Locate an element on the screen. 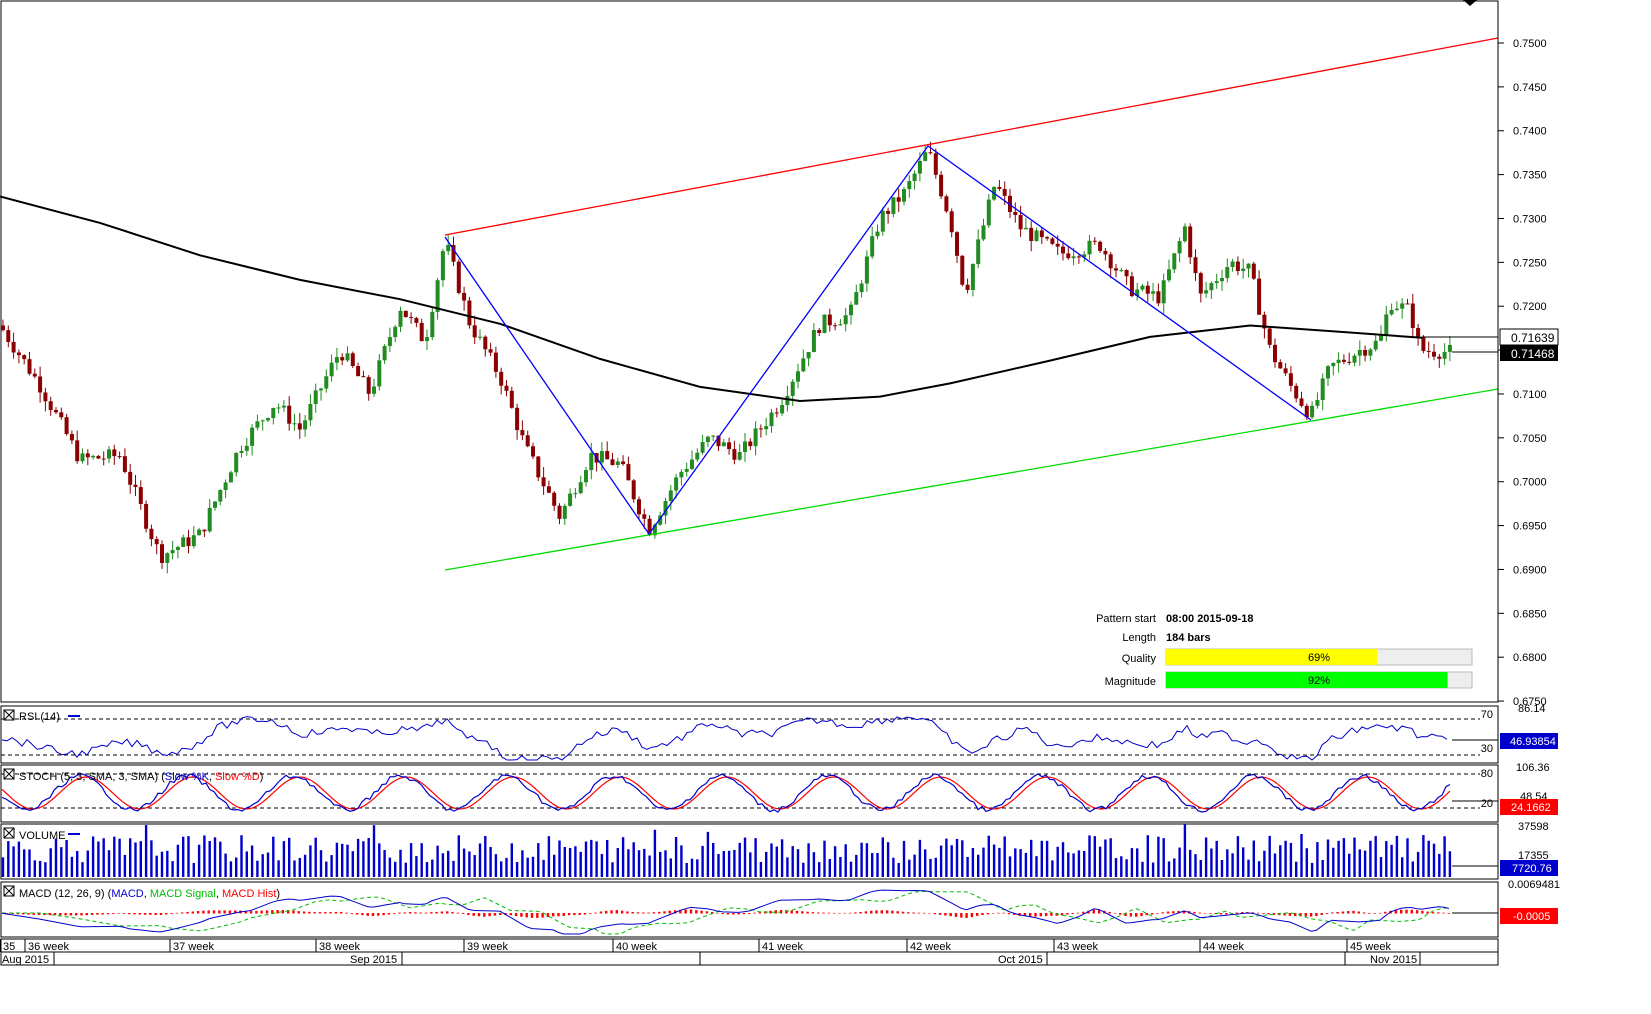  svg-text: 17355 is located at coordinates (1533, 856).